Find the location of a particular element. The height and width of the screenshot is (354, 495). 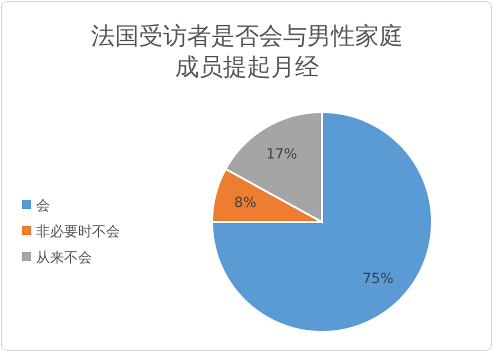

legend-label: 会 is located at coordinates (43, 206).